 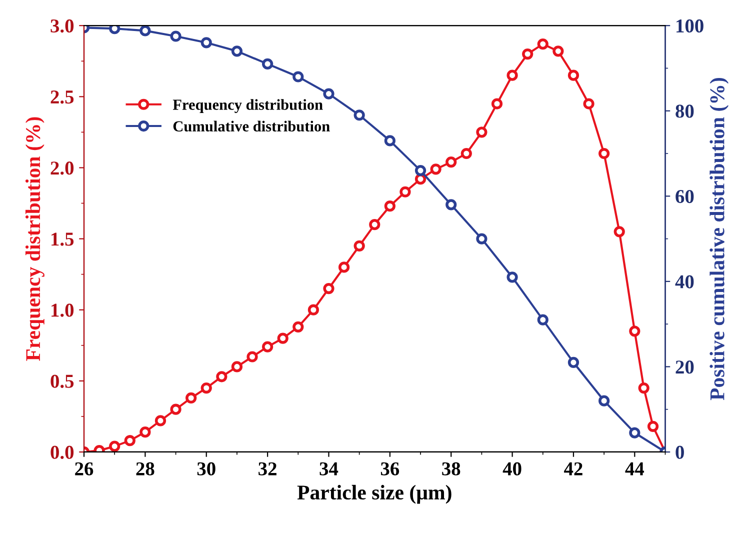 What do you see at coordinates (251, 126) in the screenshot?
I see `legend-label: Cumulative distribution` at bounding box center [251, 126].